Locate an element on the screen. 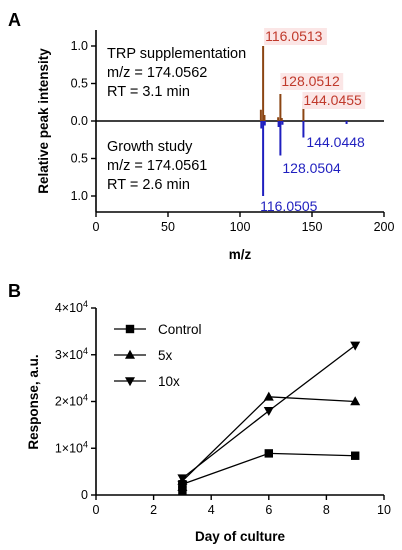  panel-b-y-tick-label: 4×10⁴ is located at coordinates (71, 307).